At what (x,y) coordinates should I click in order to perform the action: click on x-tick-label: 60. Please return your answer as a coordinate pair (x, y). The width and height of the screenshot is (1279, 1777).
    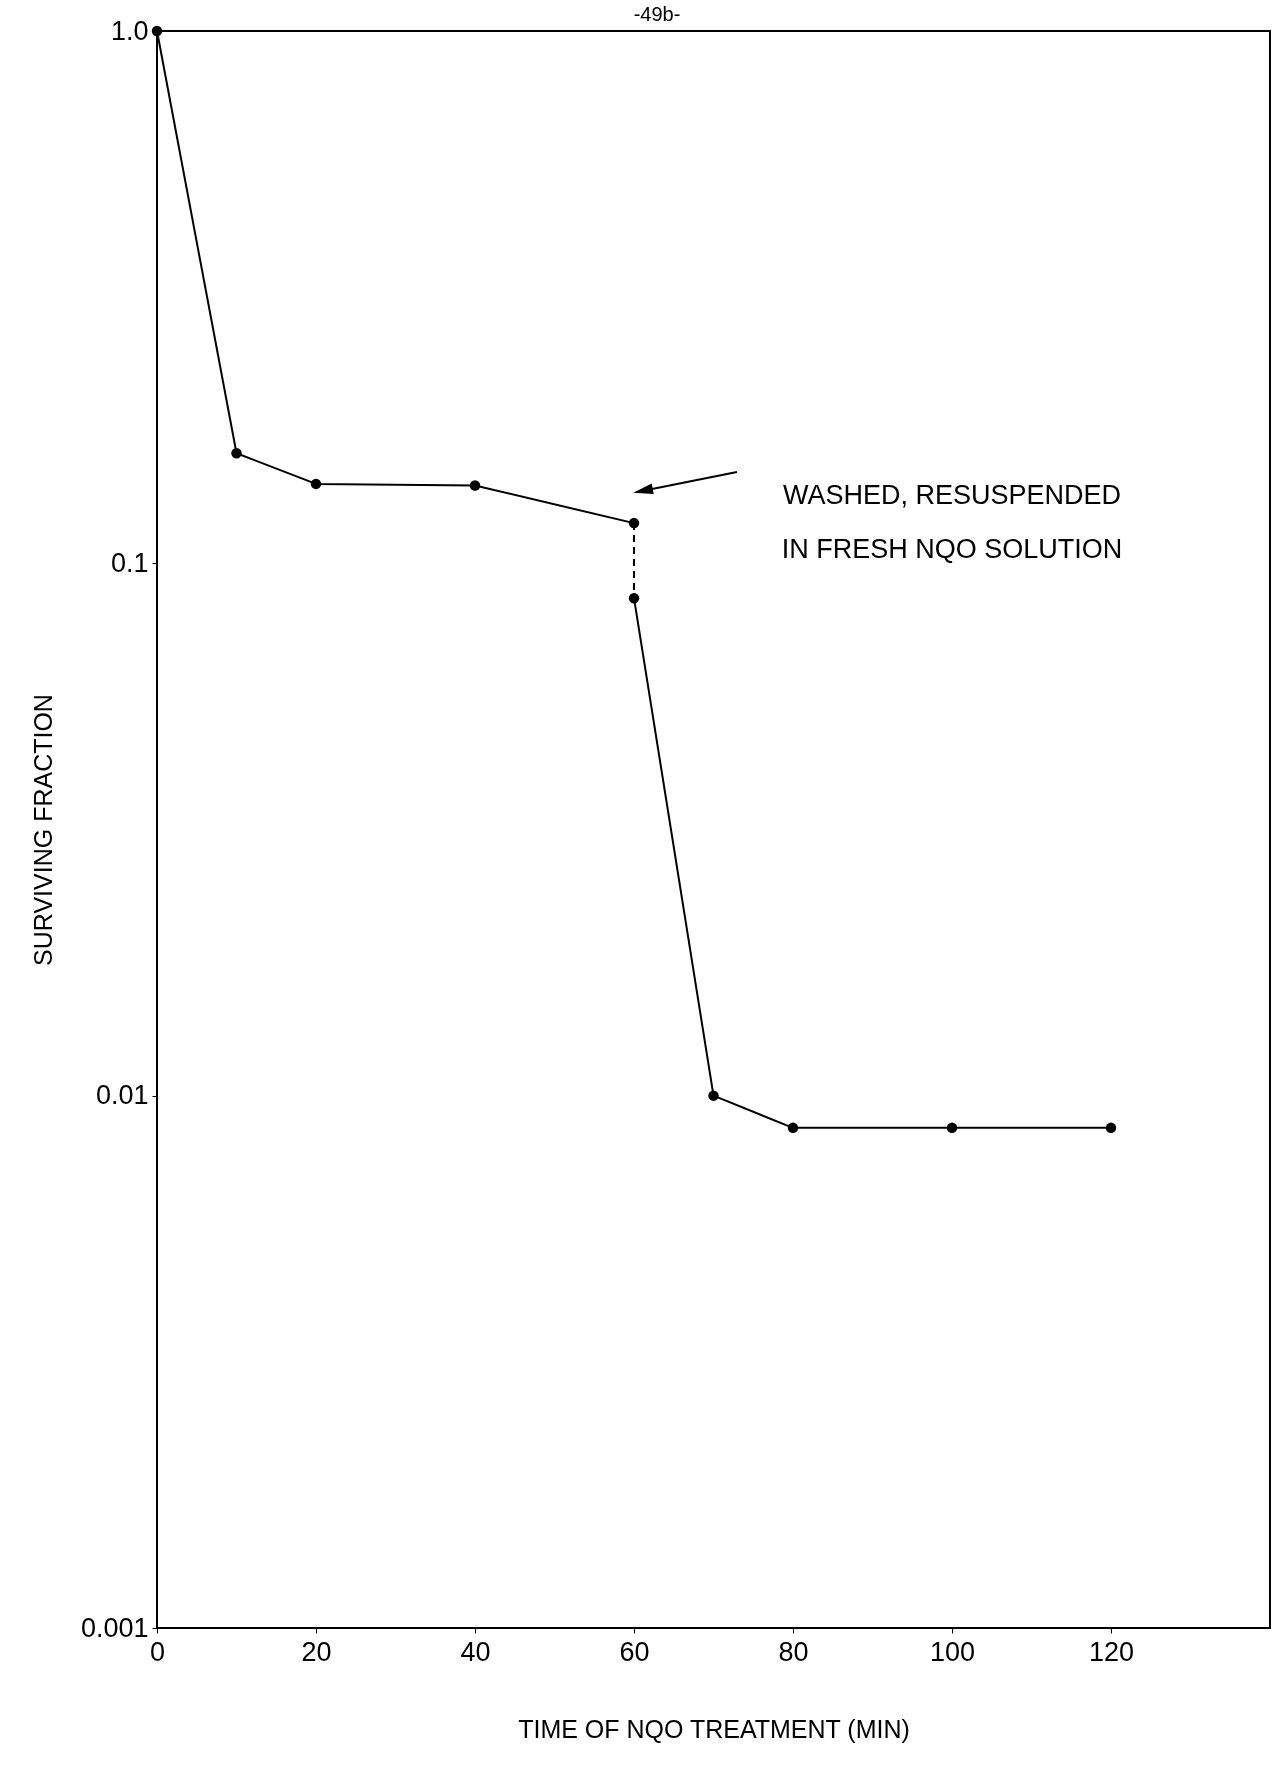
    Looking at the image, I should click on (634, 1651).